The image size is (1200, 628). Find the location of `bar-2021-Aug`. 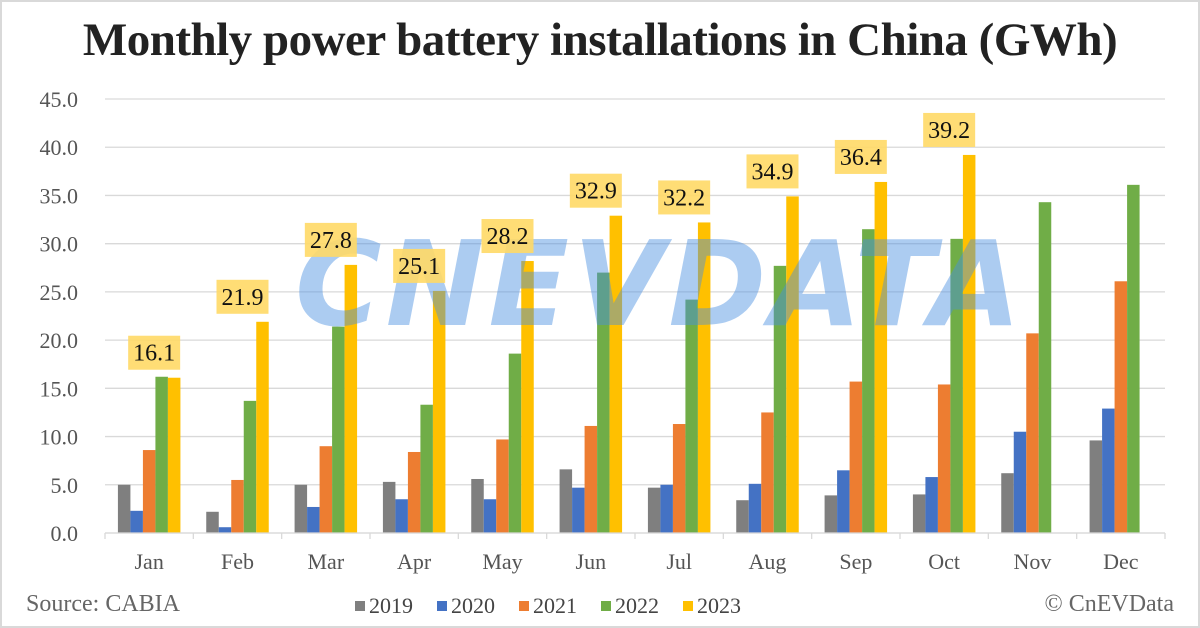

bar-2021-Aug is located at coordinates (767, 472).